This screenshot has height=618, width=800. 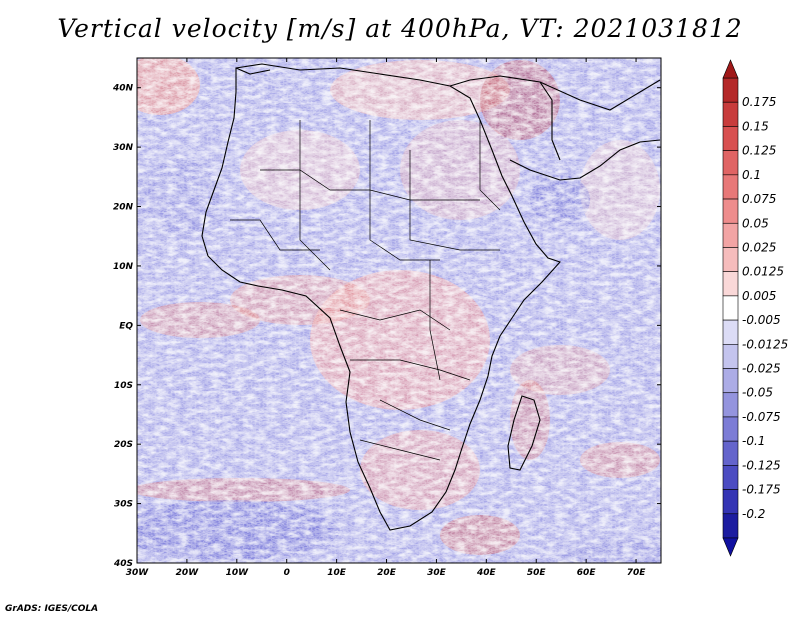 I want to click on colorbar-label: -0.025, so click(x=761, y=369).